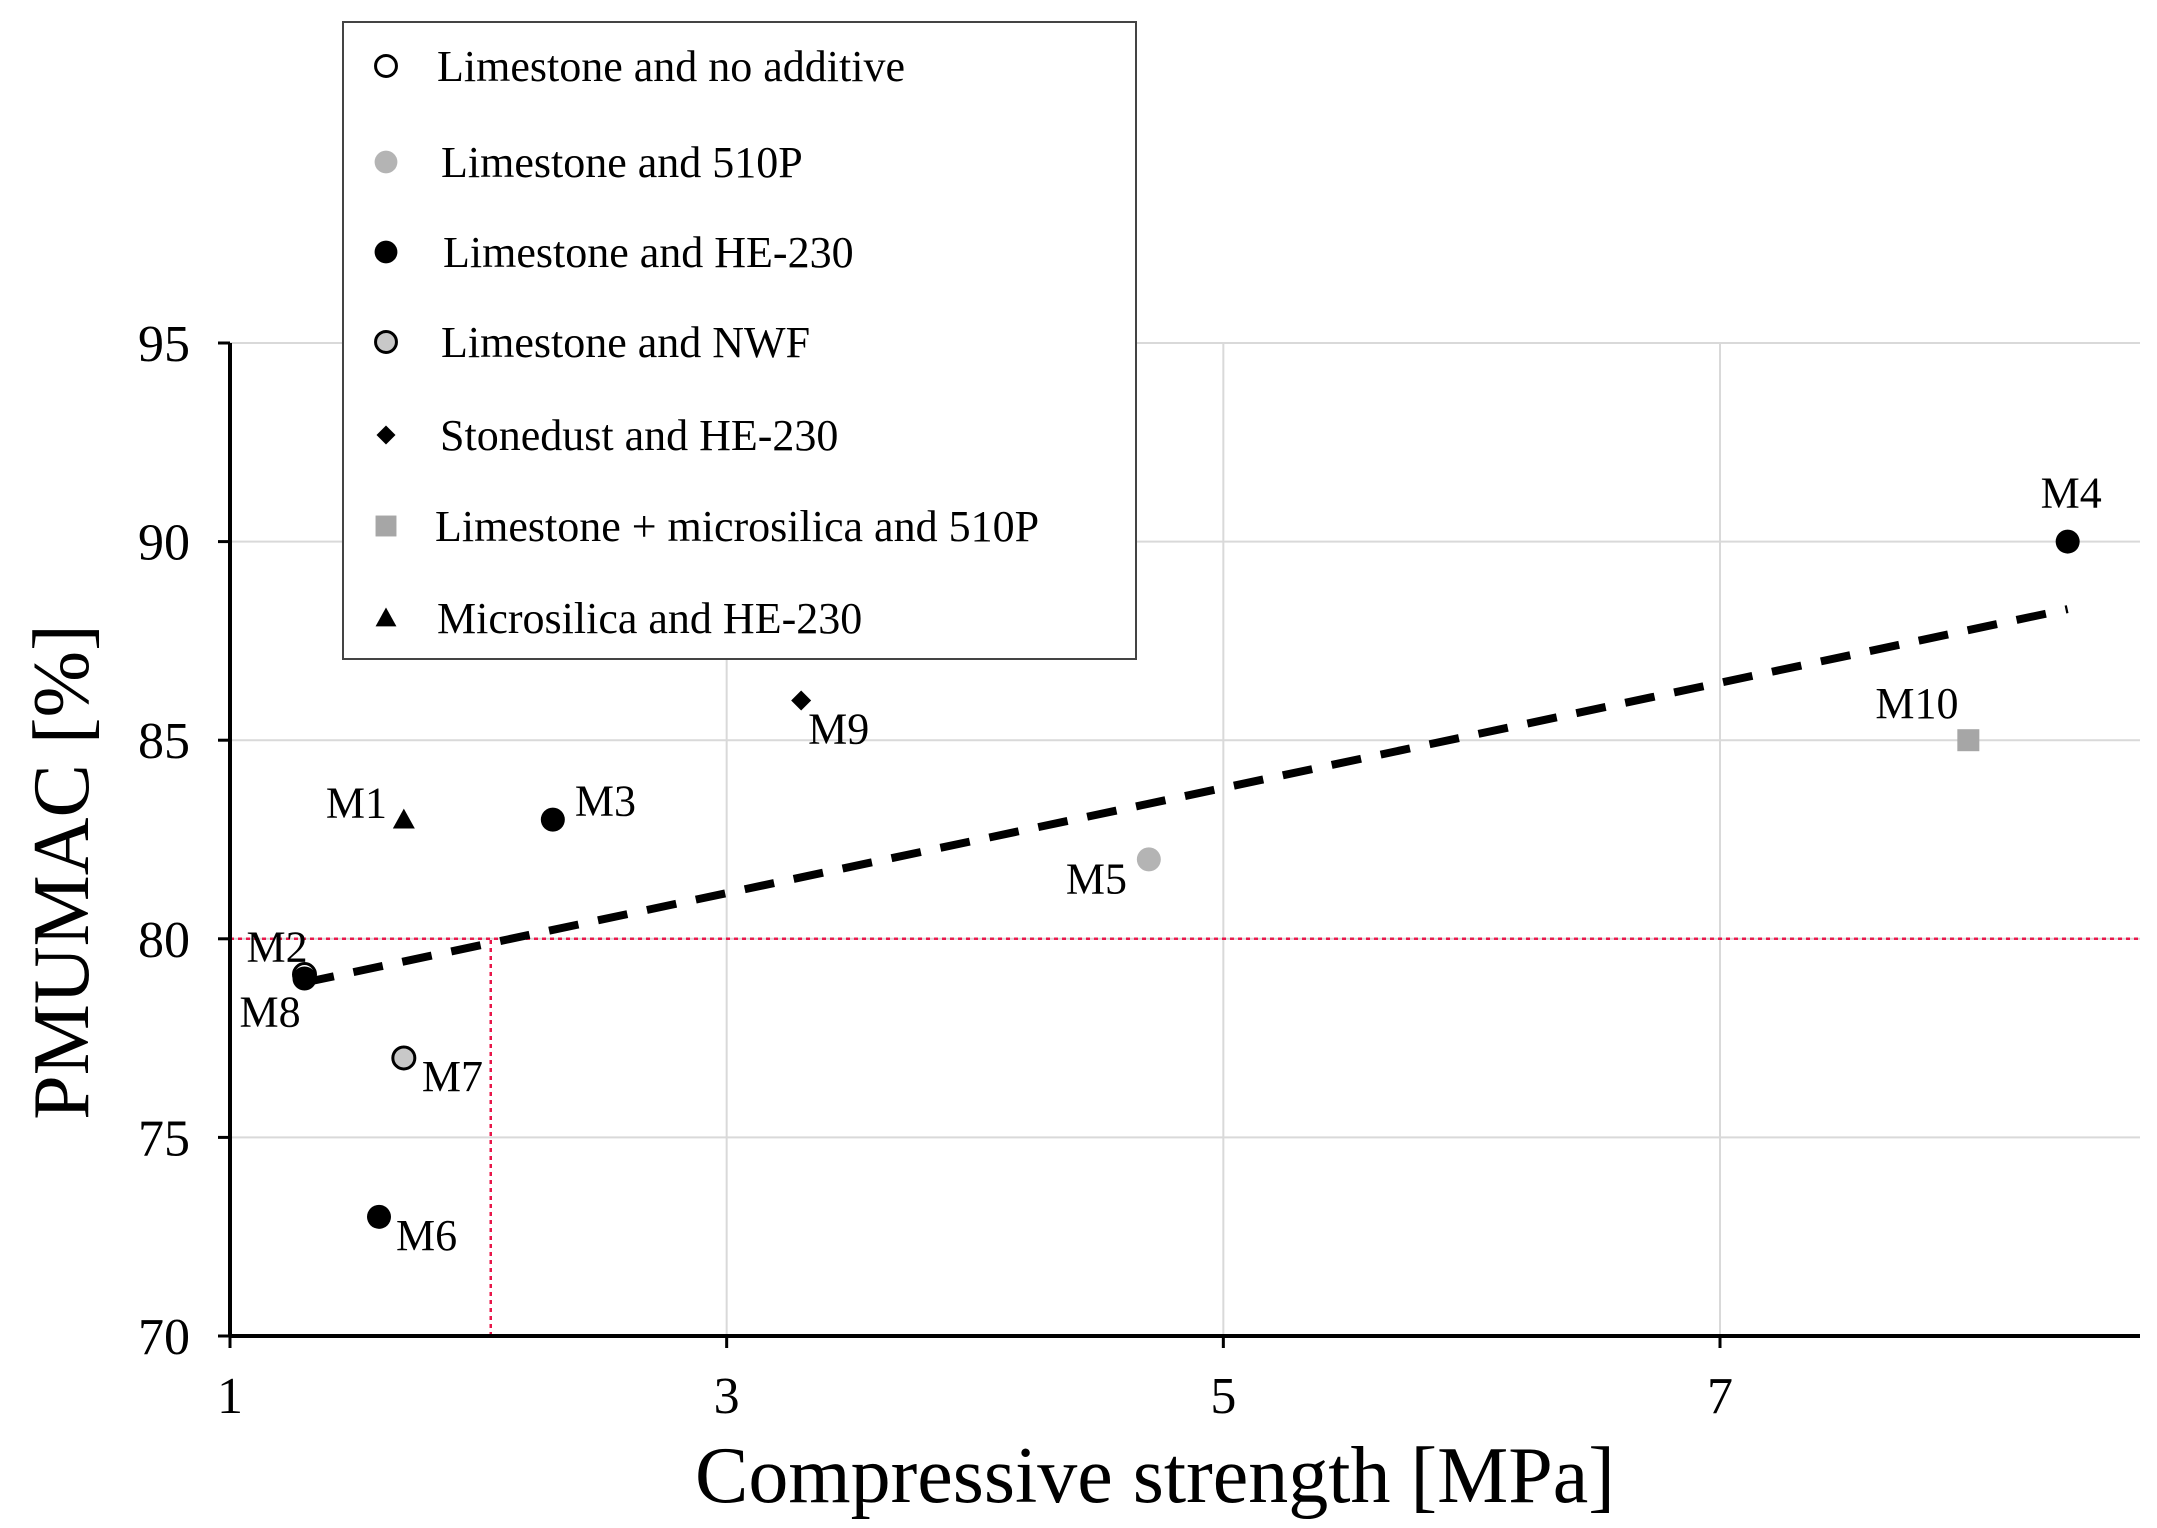  I want to click on data-point-m8, so click(304, 978).